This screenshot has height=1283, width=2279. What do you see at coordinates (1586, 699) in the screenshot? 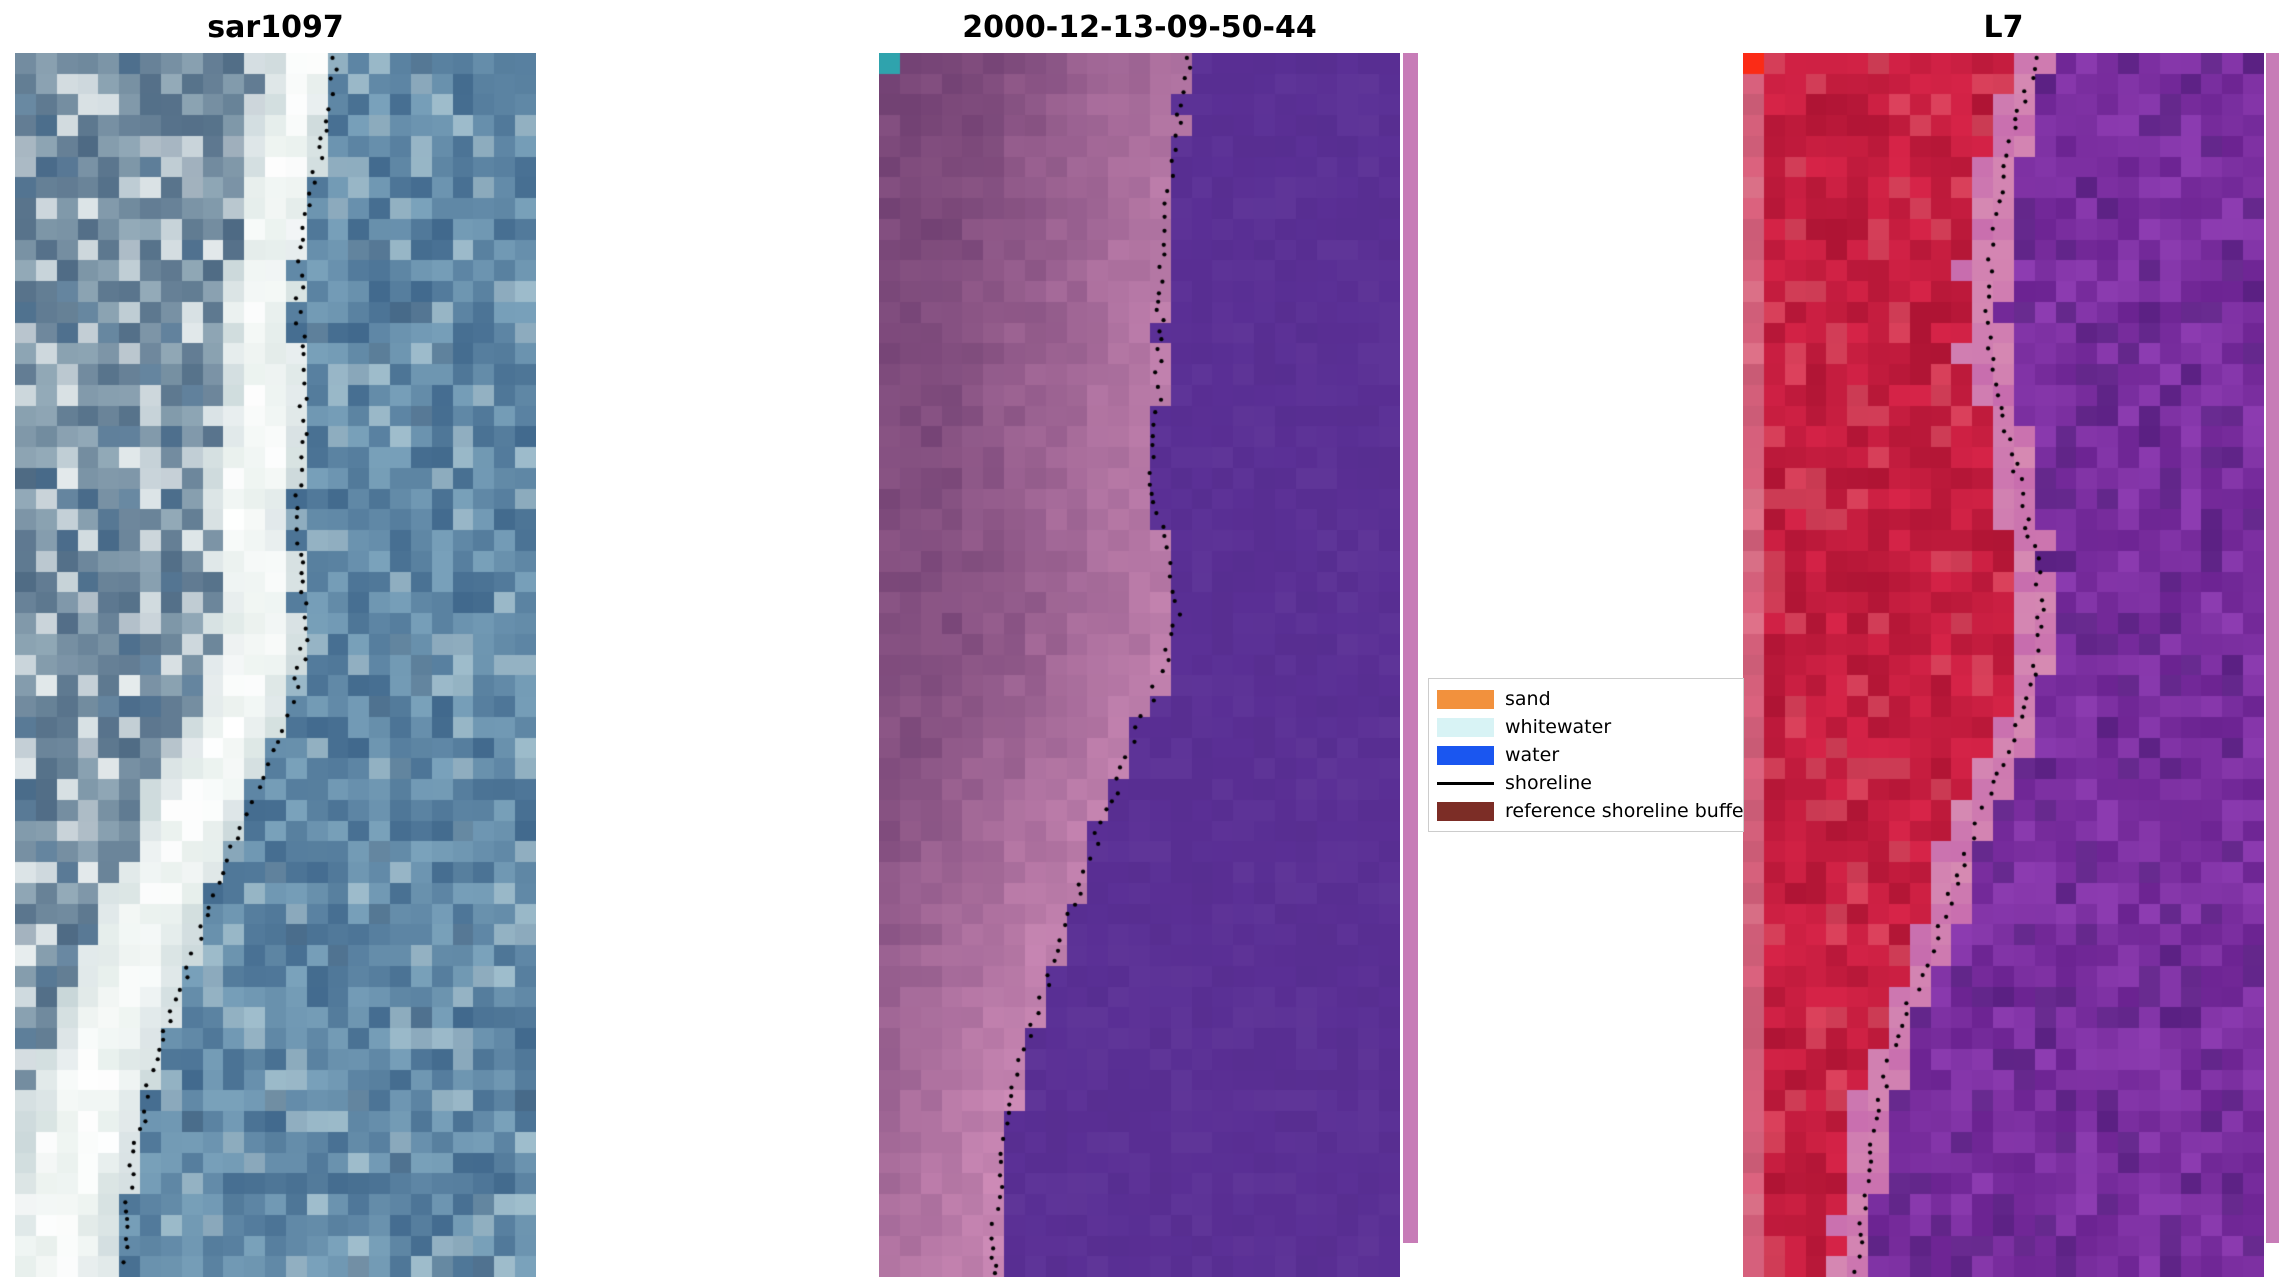
I see `legend-item-sand: sand` at bounding box center [1586, 699].